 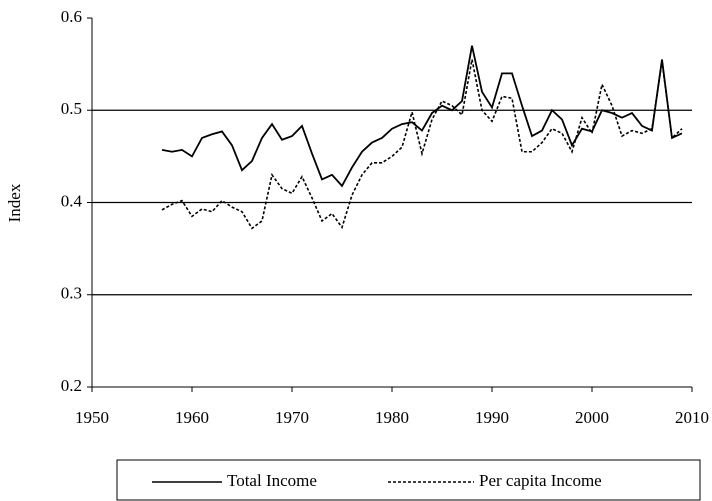 What do you see at coordinates (292, 417) in the screenshot?
I see `x-tick-label: 1970` at bounding box center [292, 417].